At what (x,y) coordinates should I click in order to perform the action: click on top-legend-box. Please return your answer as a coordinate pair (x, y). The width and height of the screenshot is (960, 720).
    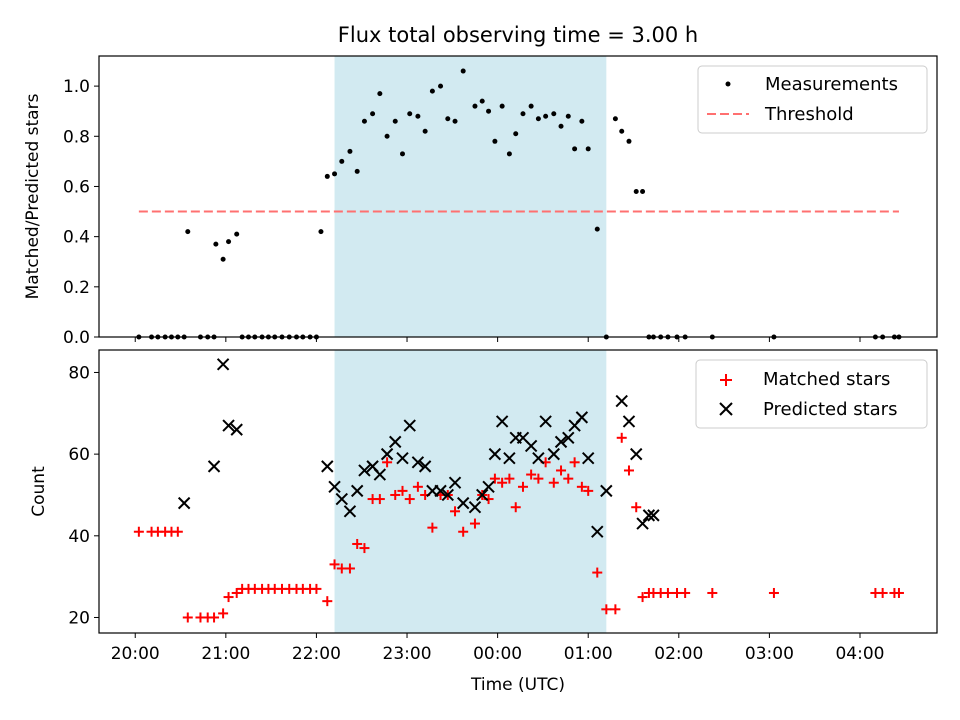
    Looking at the image, I should click on (812, 99).